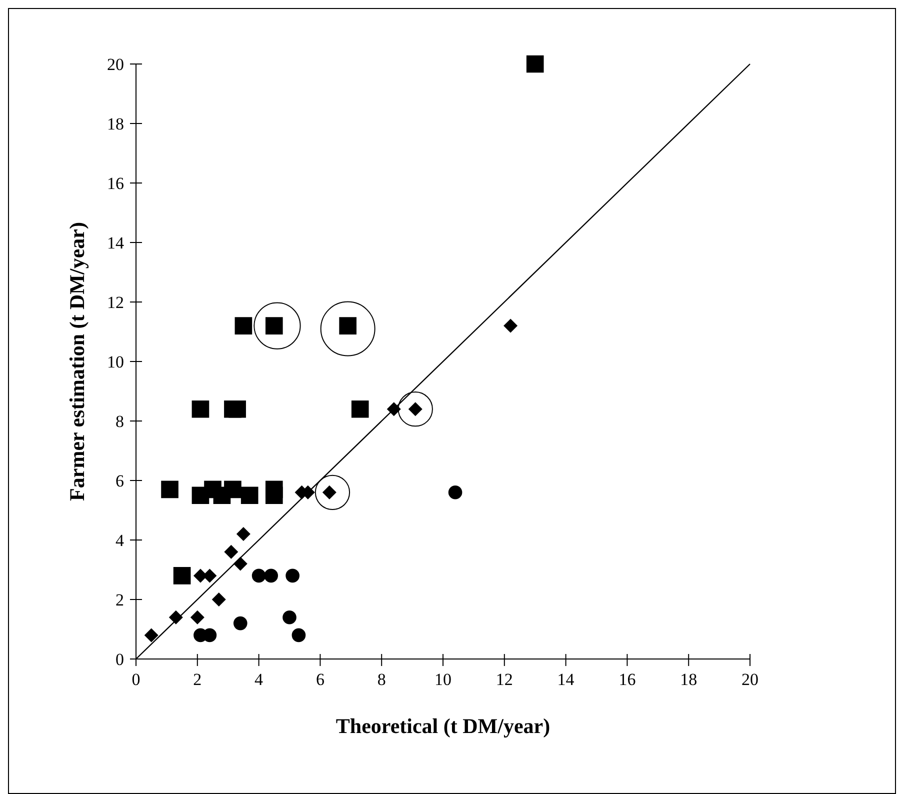 The height and width of the screenshot is (794, 904). What do you see at coordinates (136, 679) in the screenshot?
I see `x-tick-label: 0` at bounding box center [136, 679].